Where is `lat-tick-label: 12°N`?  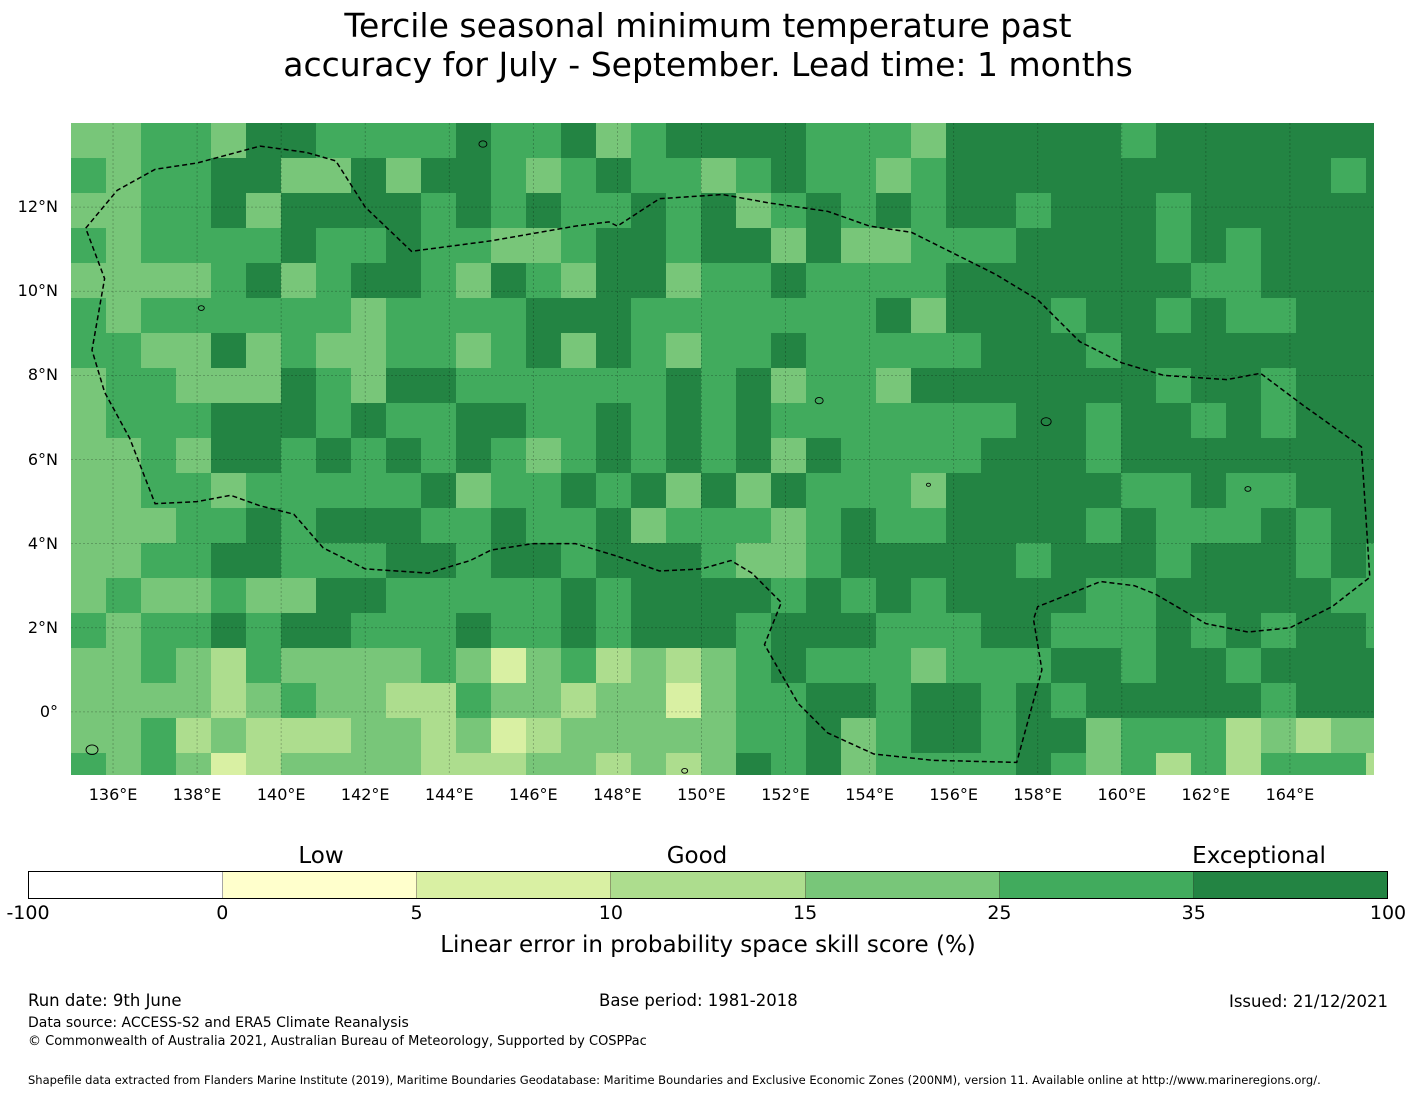 lat-tick-label: 12°N is located at coordinates (37, 207).